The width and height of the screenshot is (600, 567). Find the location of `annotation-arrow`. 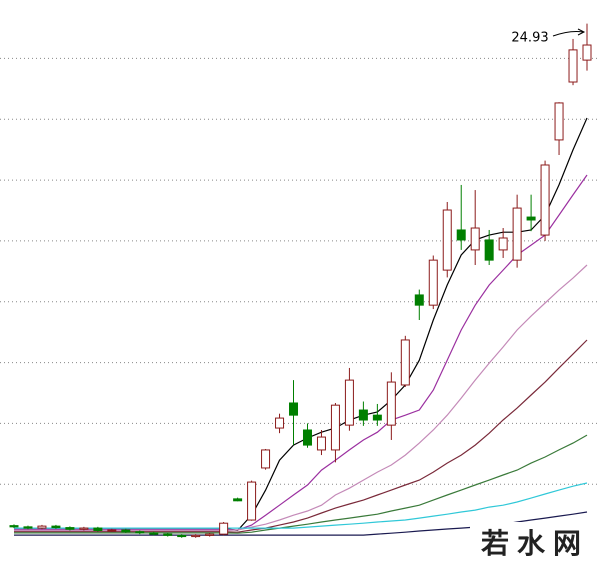

annotation-arrow is located at coordinates (568, 34).